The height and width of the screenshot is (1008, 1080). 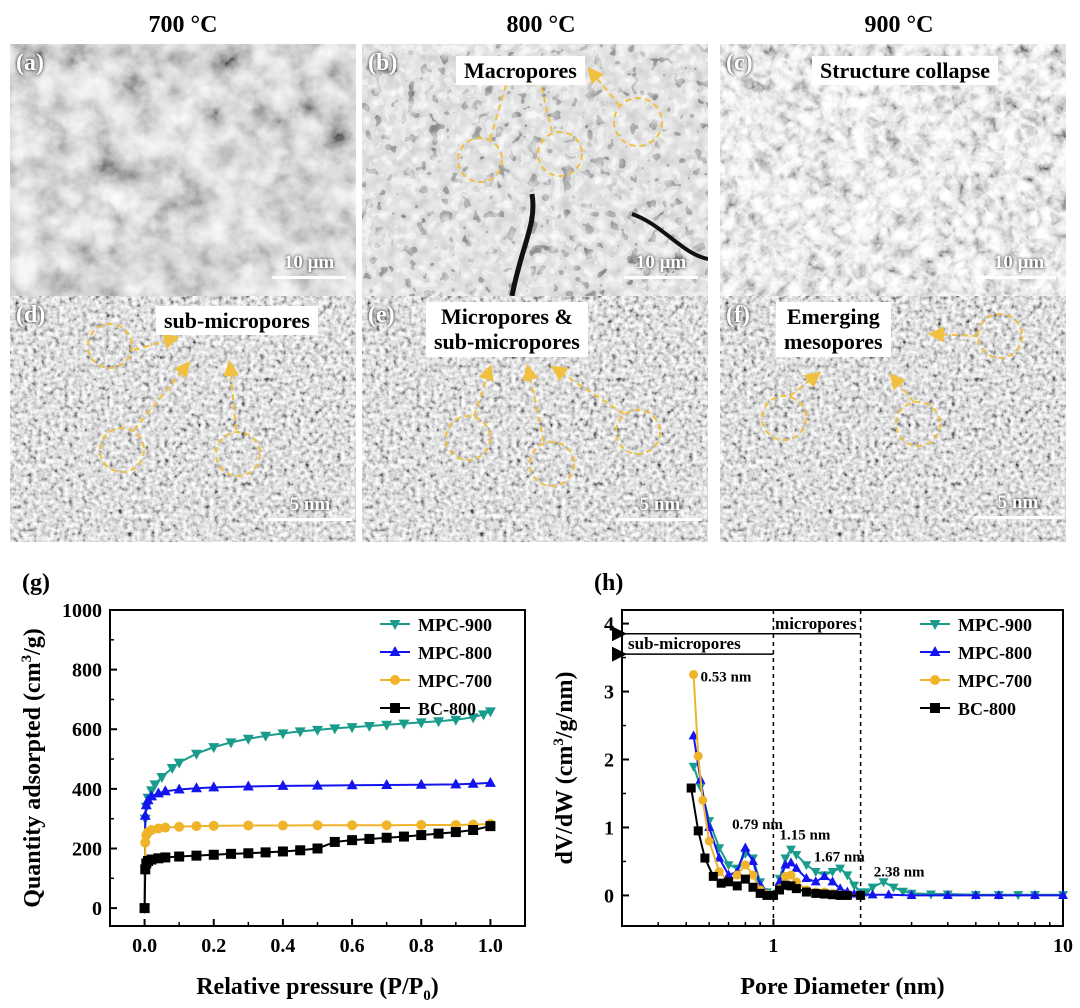 I want to click on x-tick-label: 0.0, so click(x=144, y=946).